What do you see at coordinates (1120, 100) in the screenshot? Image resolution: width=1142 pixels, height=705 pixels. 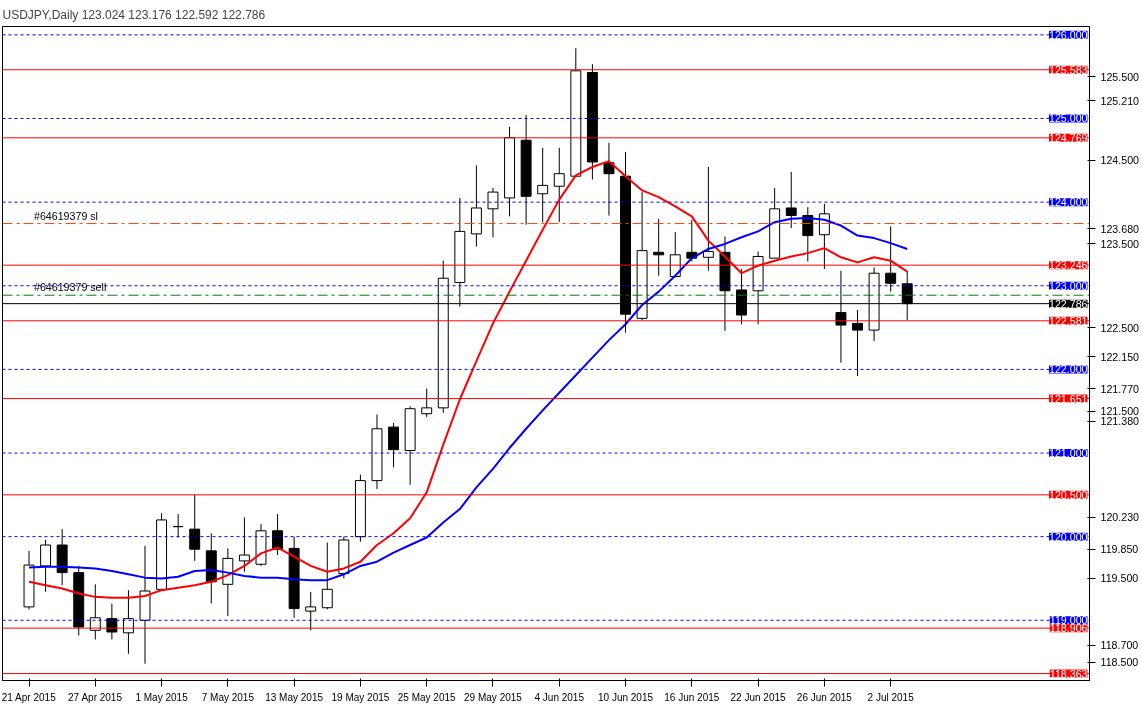 I see `y-tick-label: 125.210` at bounding box center [1120, 100].